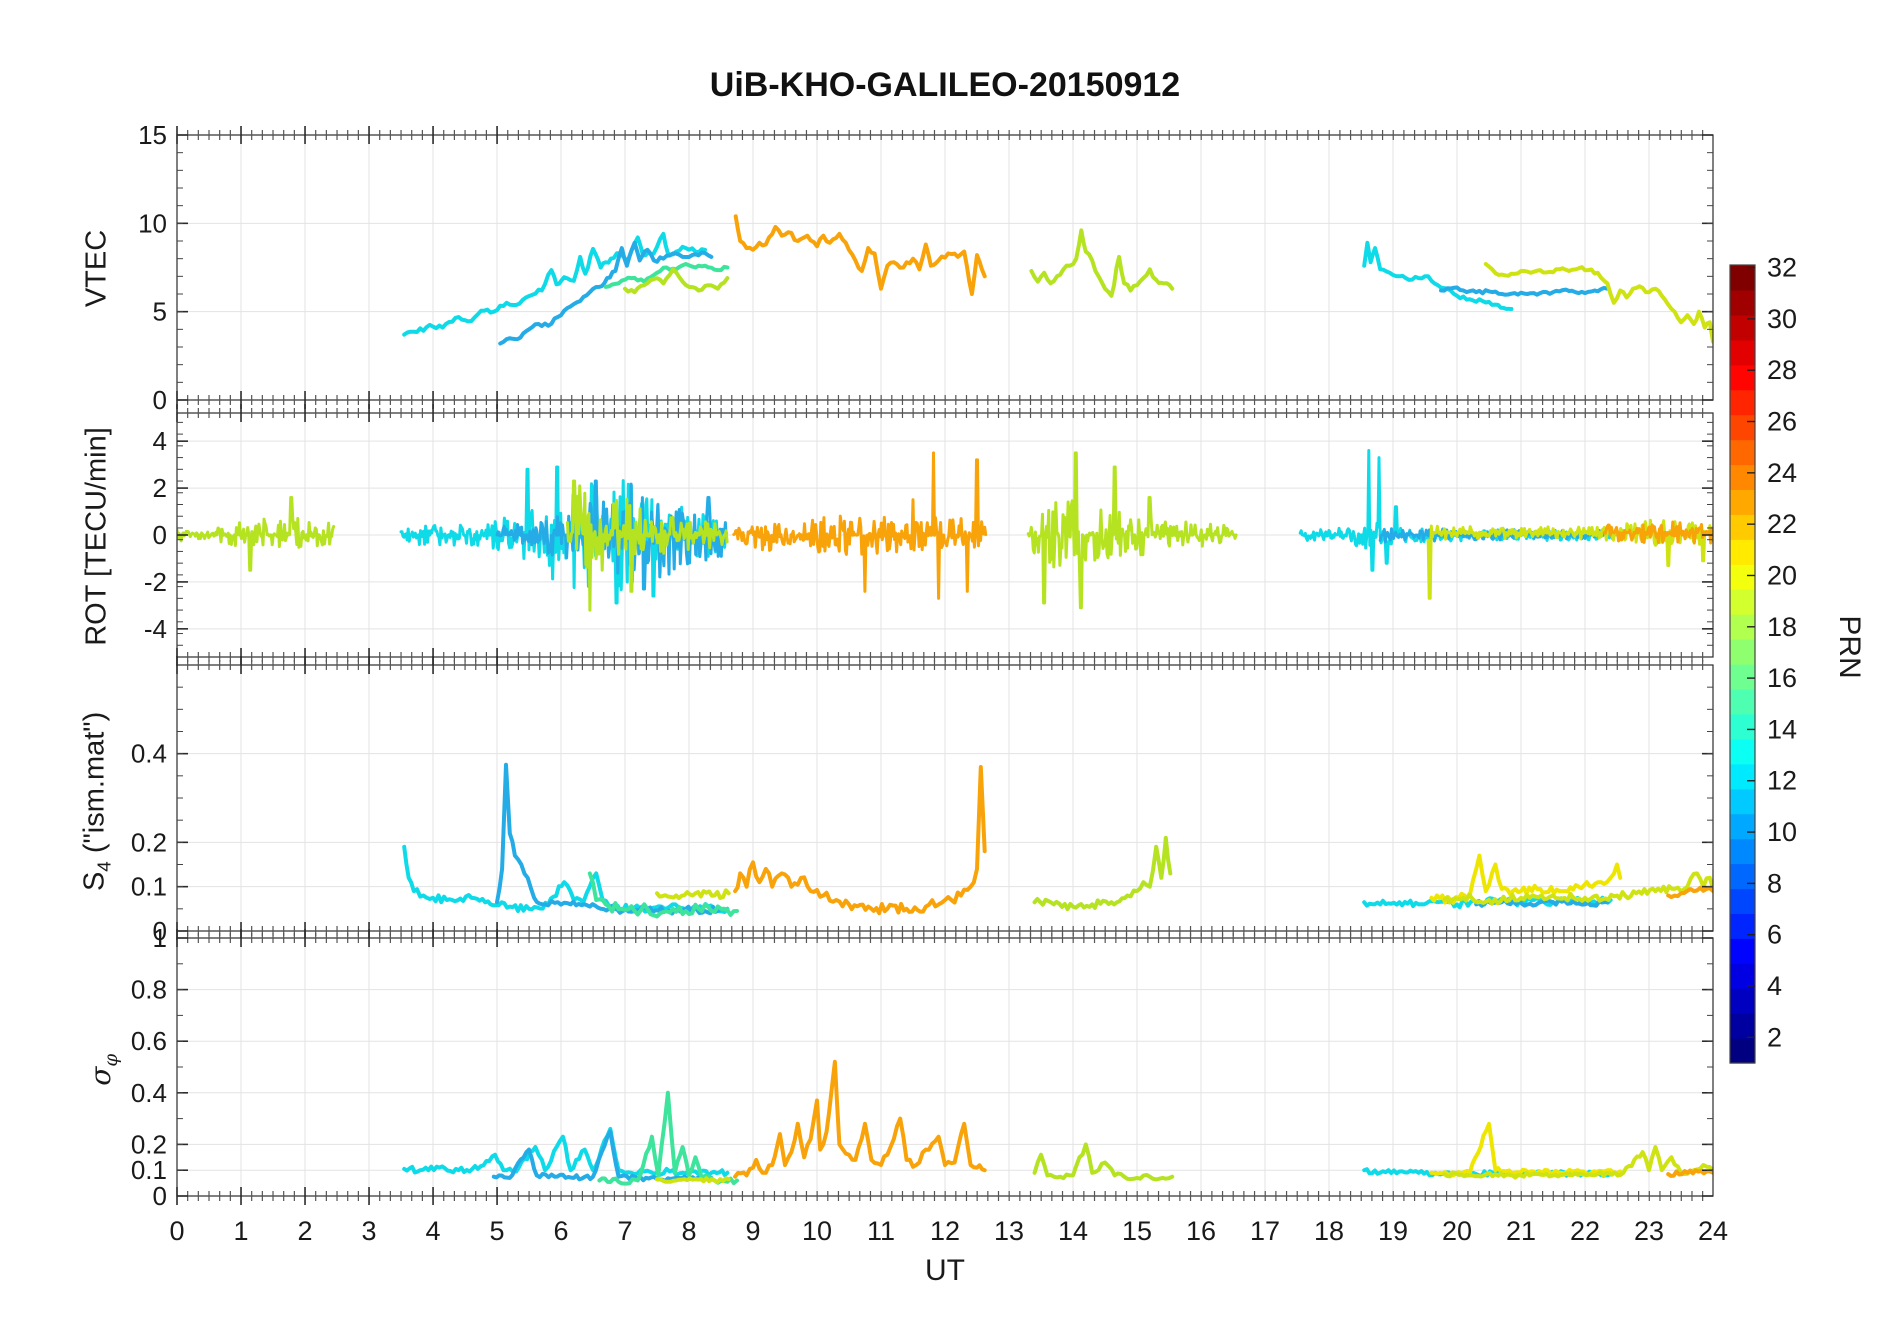 The height and width of the screenshot is (1330, 1902). I want to click on ytick-label-sigmaphi: 0.1, so click(149, 1170).